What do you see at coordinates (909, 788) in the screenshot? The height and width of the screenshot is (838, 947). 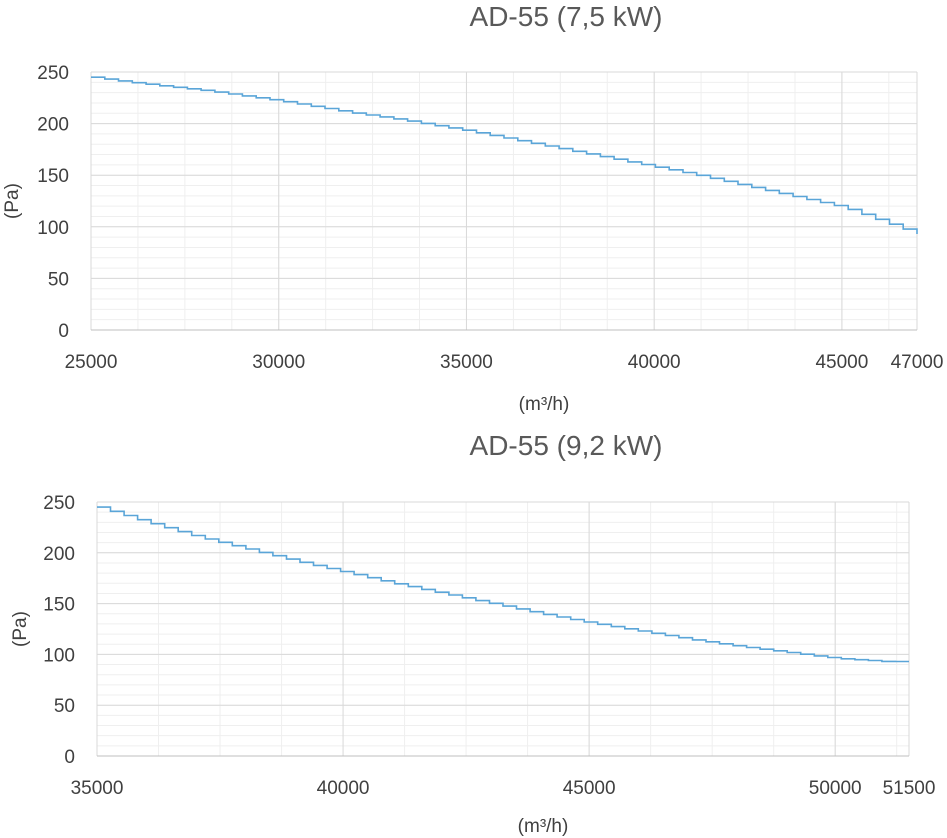 I see `x-tick-label: 51500` at bounding box center [909, 788].